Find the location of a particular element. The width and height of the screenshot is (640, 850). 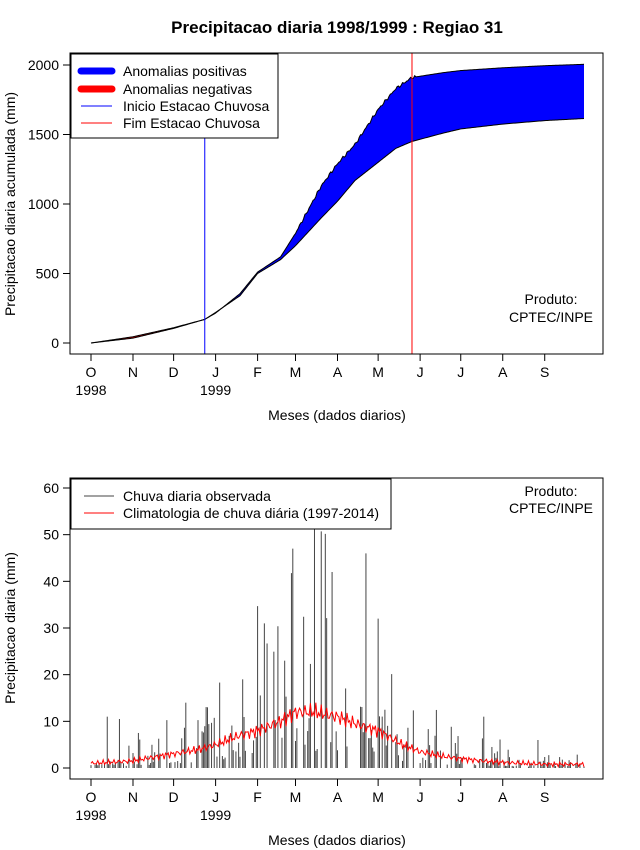

y-axis: 0 500 1000 1500 2000 is located at coordinates (49, 204).